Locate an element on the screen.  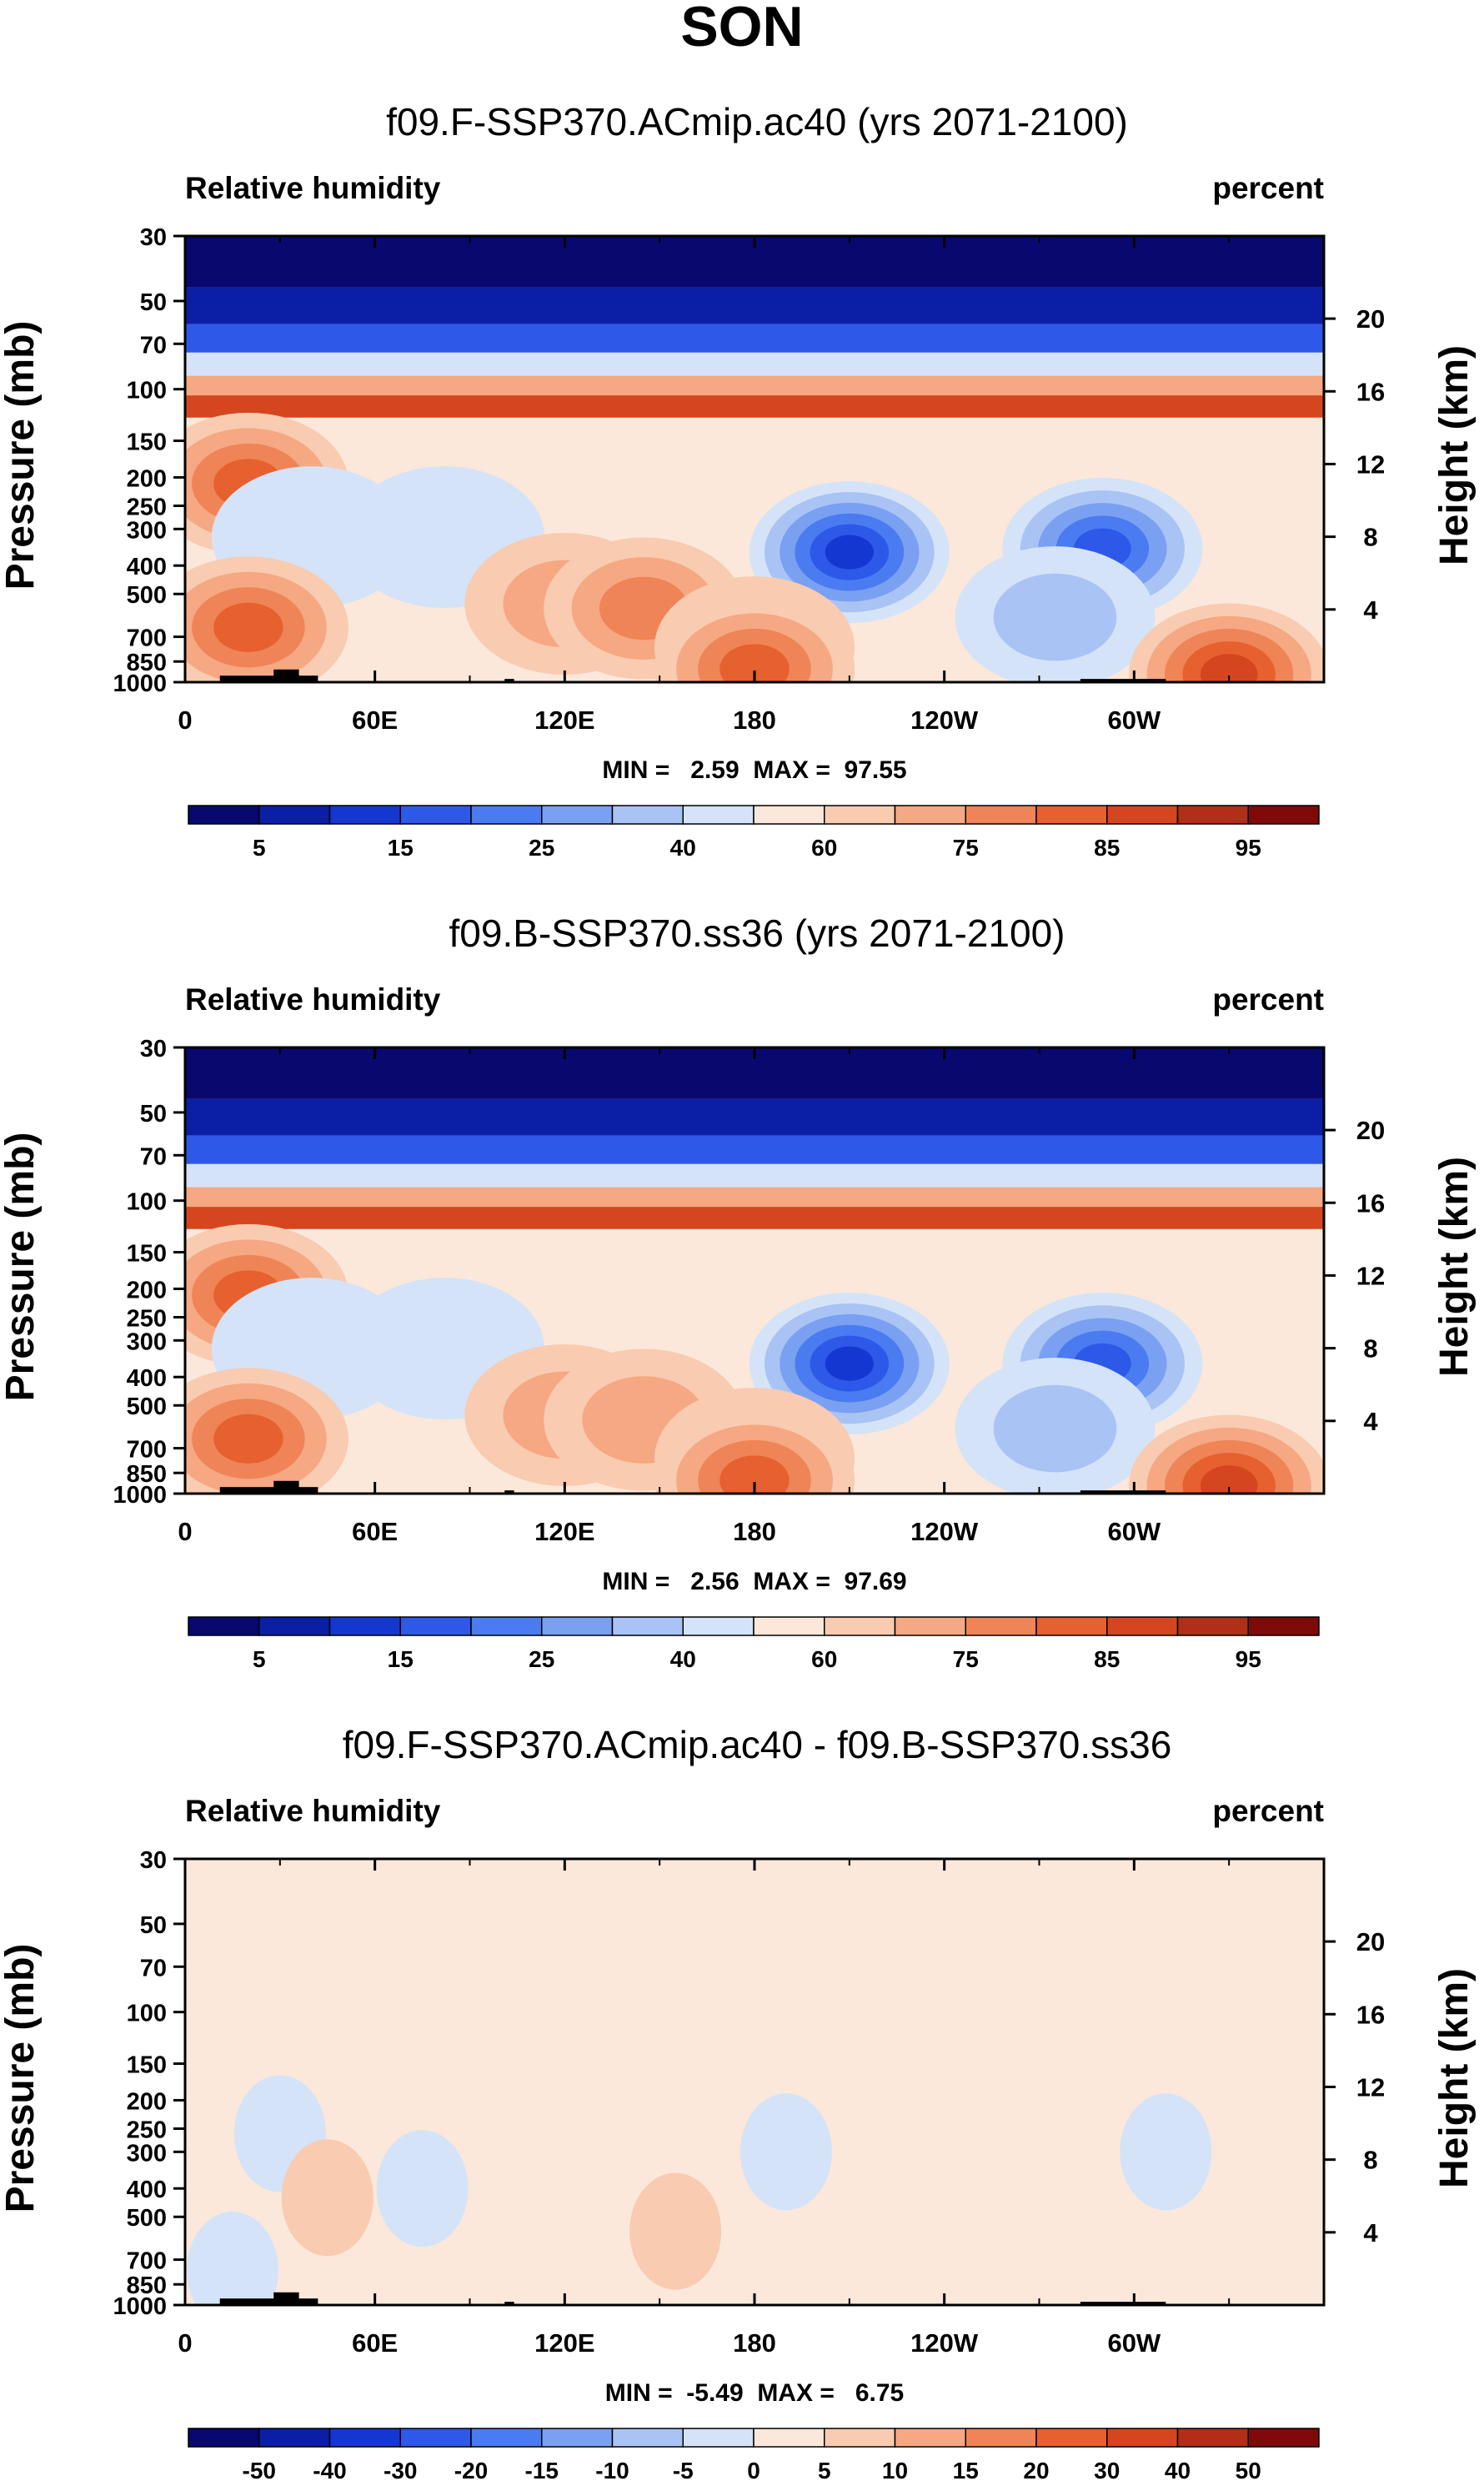
y-axis-right-label: Height (km) is located at coordinates (1454, 1267).